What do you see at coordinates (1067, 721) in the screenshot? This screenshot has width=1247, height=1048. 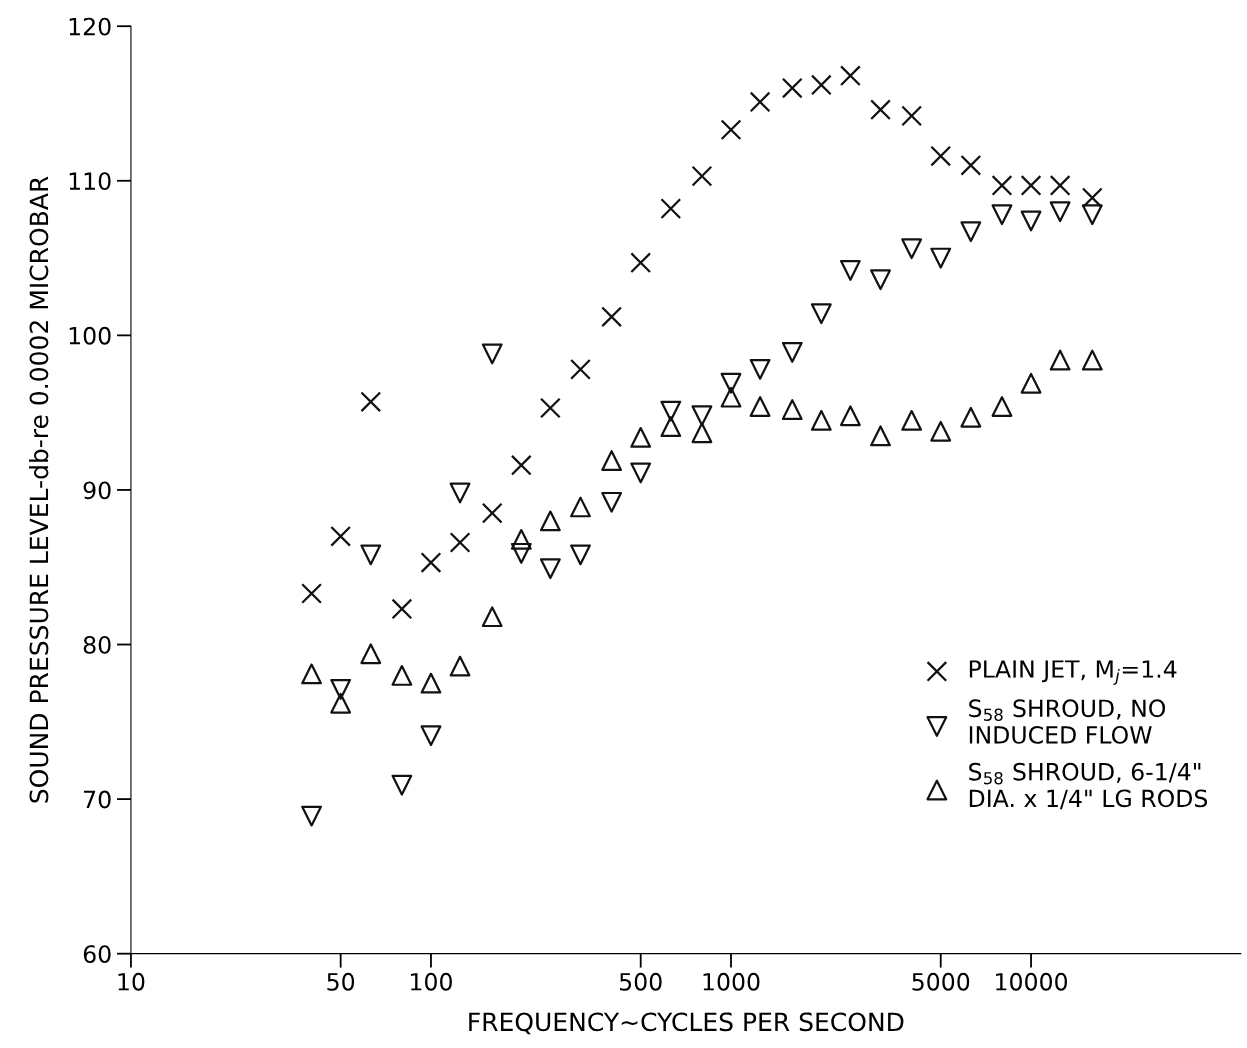 I see `legend-label: S$_{58}$ SHROUD, NO INDUCED FLOW` at bounding box center [1067, 721].